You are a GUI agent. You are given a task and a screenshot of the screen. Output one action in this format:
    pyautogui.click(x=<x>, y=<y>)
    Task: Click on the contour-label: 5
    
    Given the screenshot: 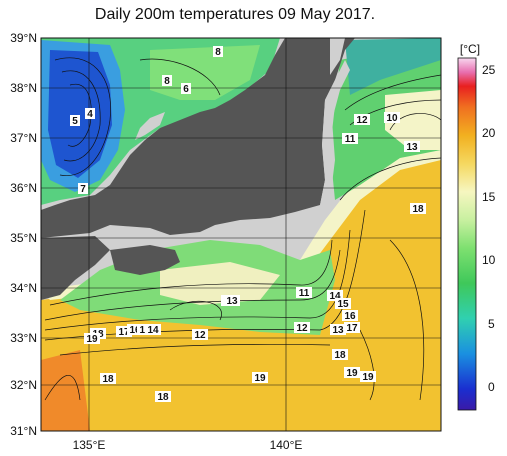 What is the action you would take?
    pyautogui.click(x=75, y=121)
    